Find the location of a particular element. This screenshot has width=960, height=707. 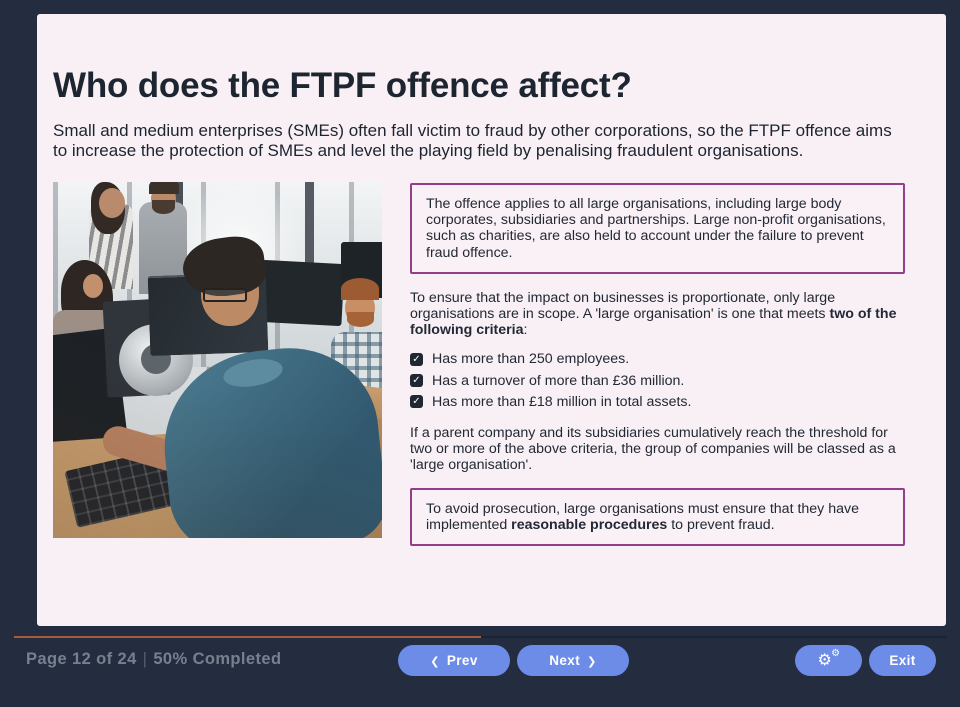

page-title: Who does the FTPF offence affect? is located at coordinates (342, 86).